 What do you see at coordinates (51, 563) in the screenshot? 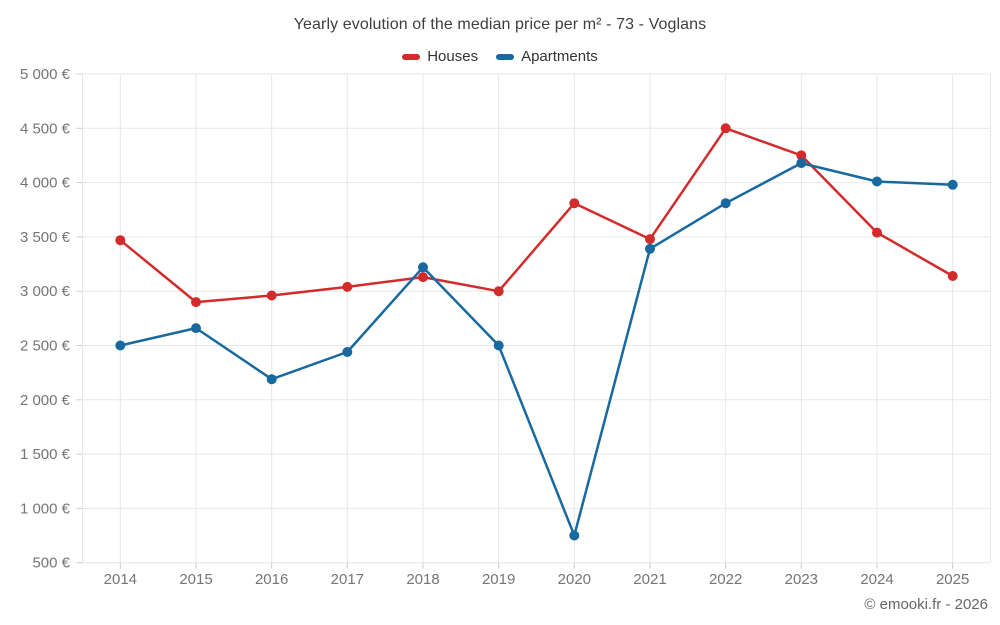
I see `y-axis-label: 500 €` at bounding box center [51, 563].